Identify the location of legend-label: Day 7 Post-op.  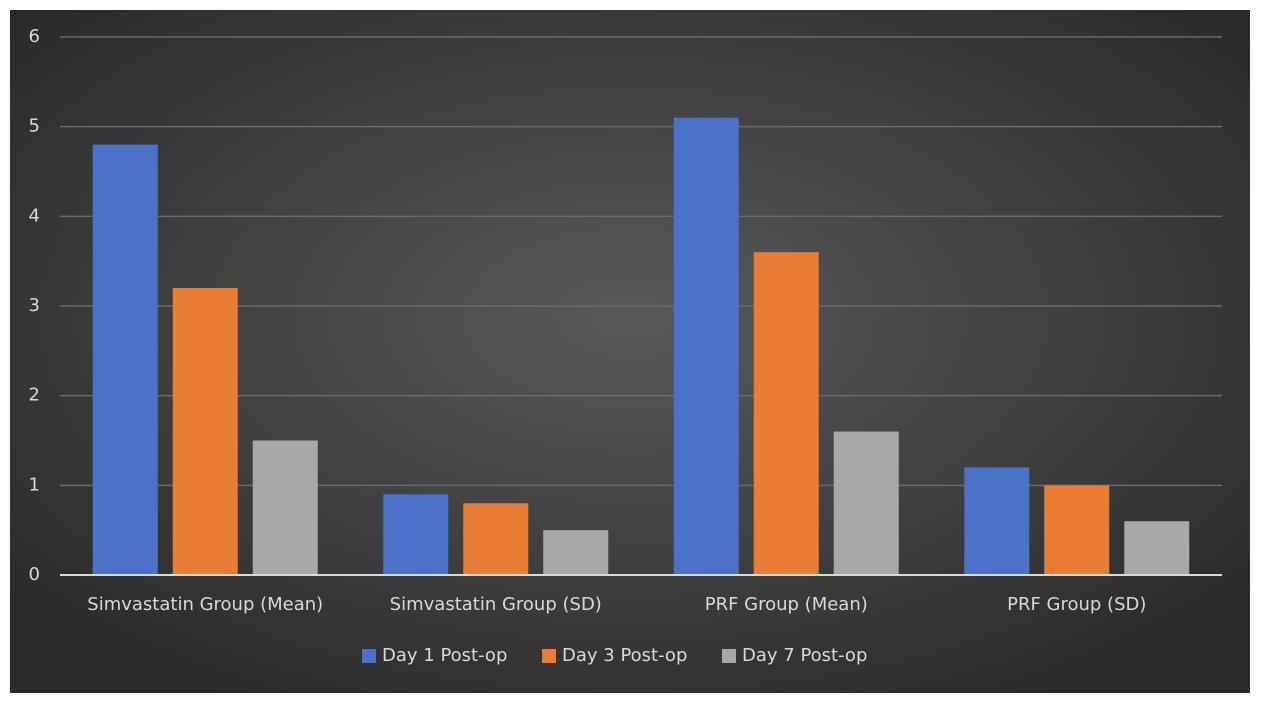
(804, 655).